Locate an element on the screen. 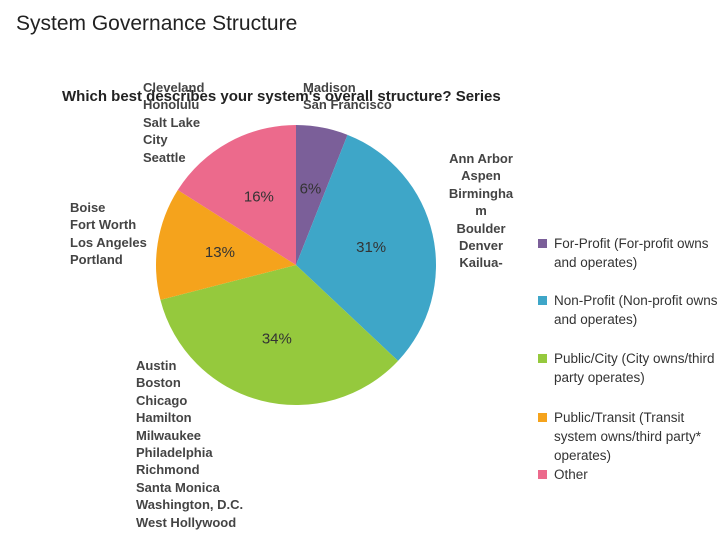 The width and height of the screenshot is (720, 540). annotation-line: Ann Arbor is located at coordinates (481, 158).